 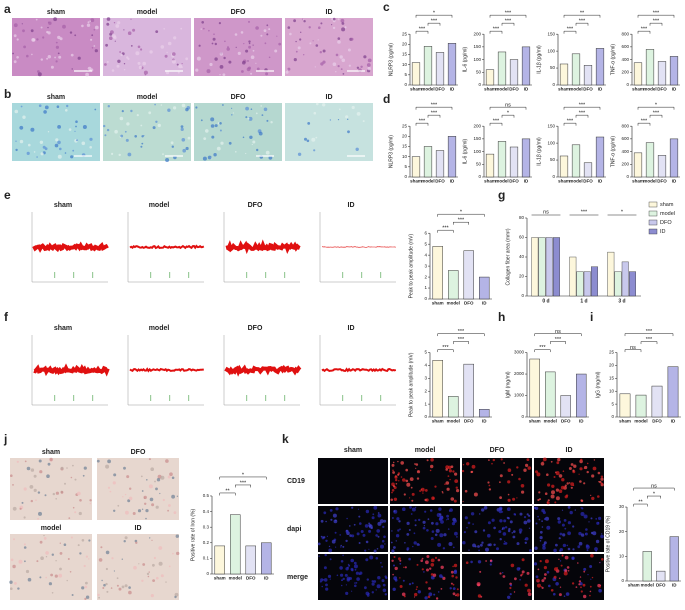 I want to click on y-axis-label: NLRP3 (pg/ml), so click(x=391, y=151).